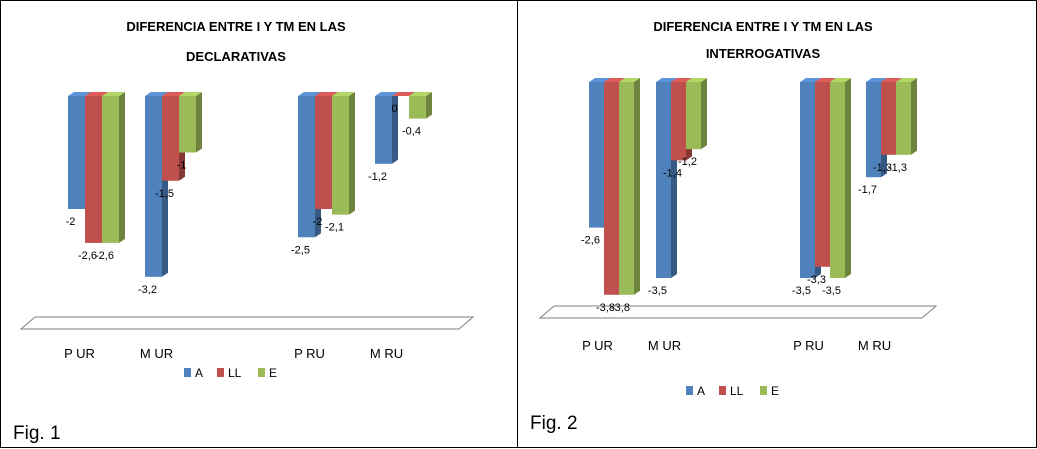  I want to click on data-label: -1, so click(182, 166).